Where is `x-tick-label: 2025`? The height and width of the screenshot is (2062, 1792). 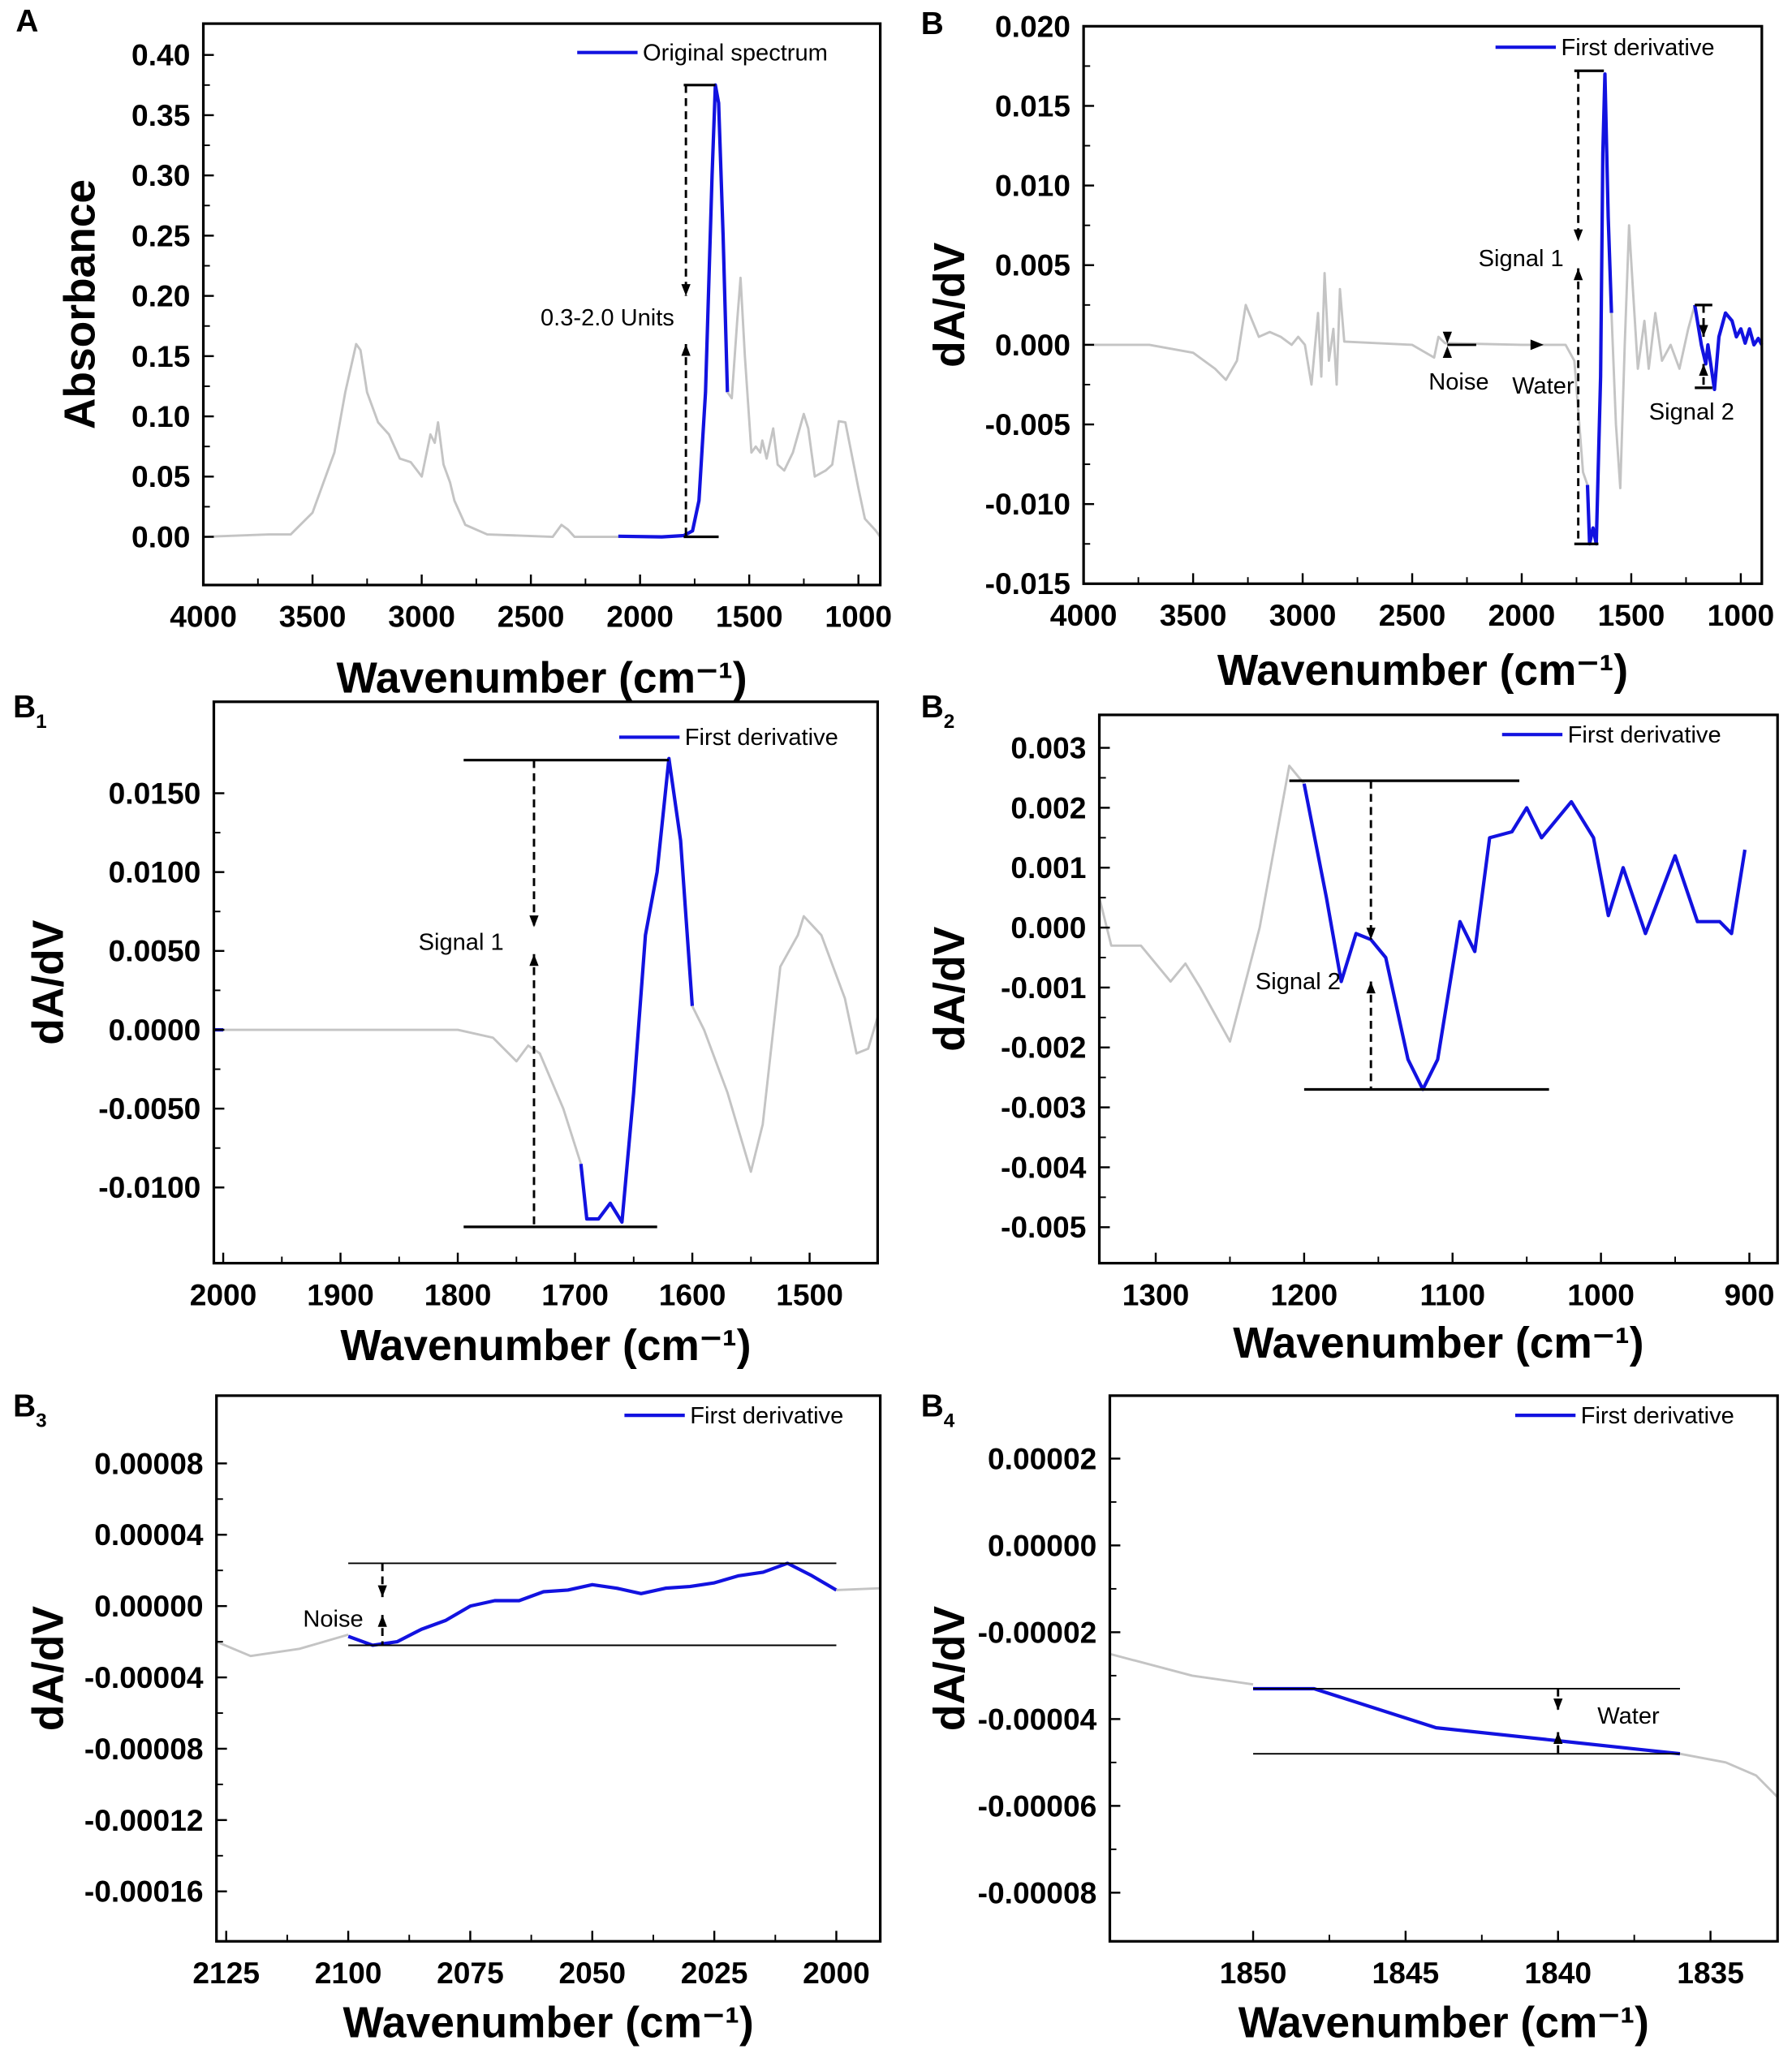 x-tick-label: 2025 is located at coordinates (715, 1973).